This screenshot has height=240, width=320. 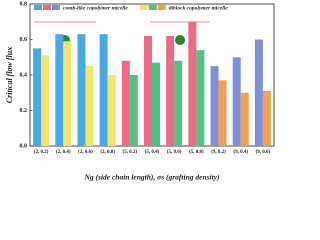 I want to click on y-tick-label: 0.4, so click(x=24, y=75).